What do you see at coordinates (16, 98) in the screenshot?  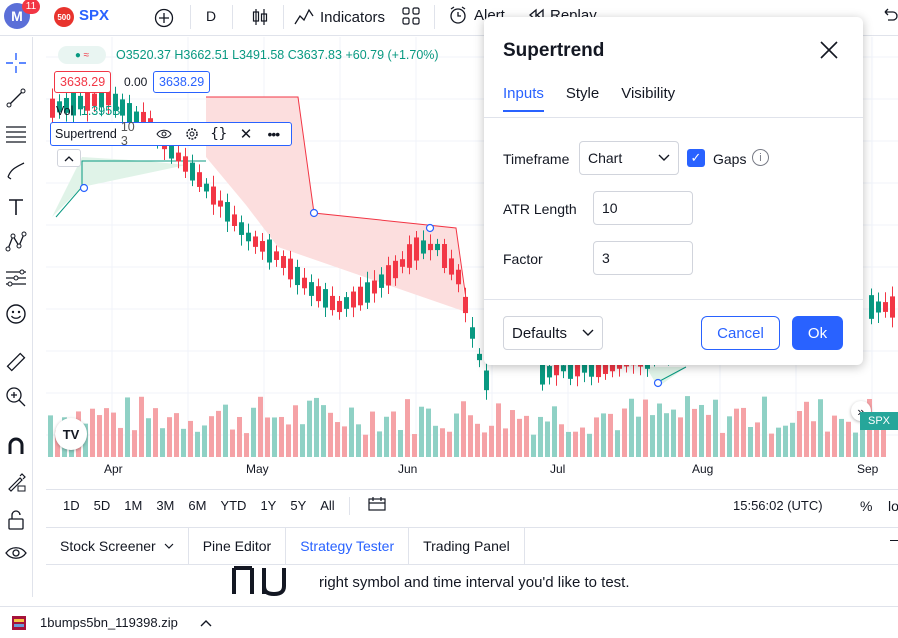 I see `trendline-icon` at bounding box center [16, 98].